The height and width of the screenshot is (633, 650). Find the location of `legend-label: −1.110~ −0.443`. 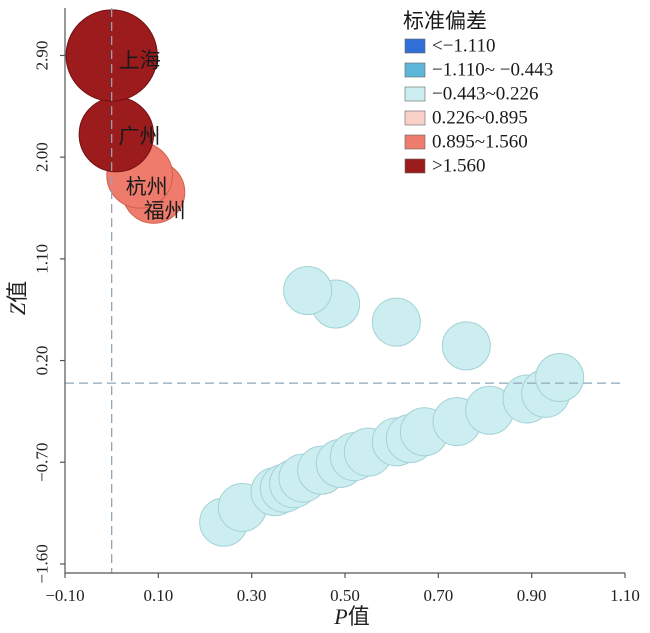

legend-label: −1.110~ −0.443 is located at coordinates (492, 70).